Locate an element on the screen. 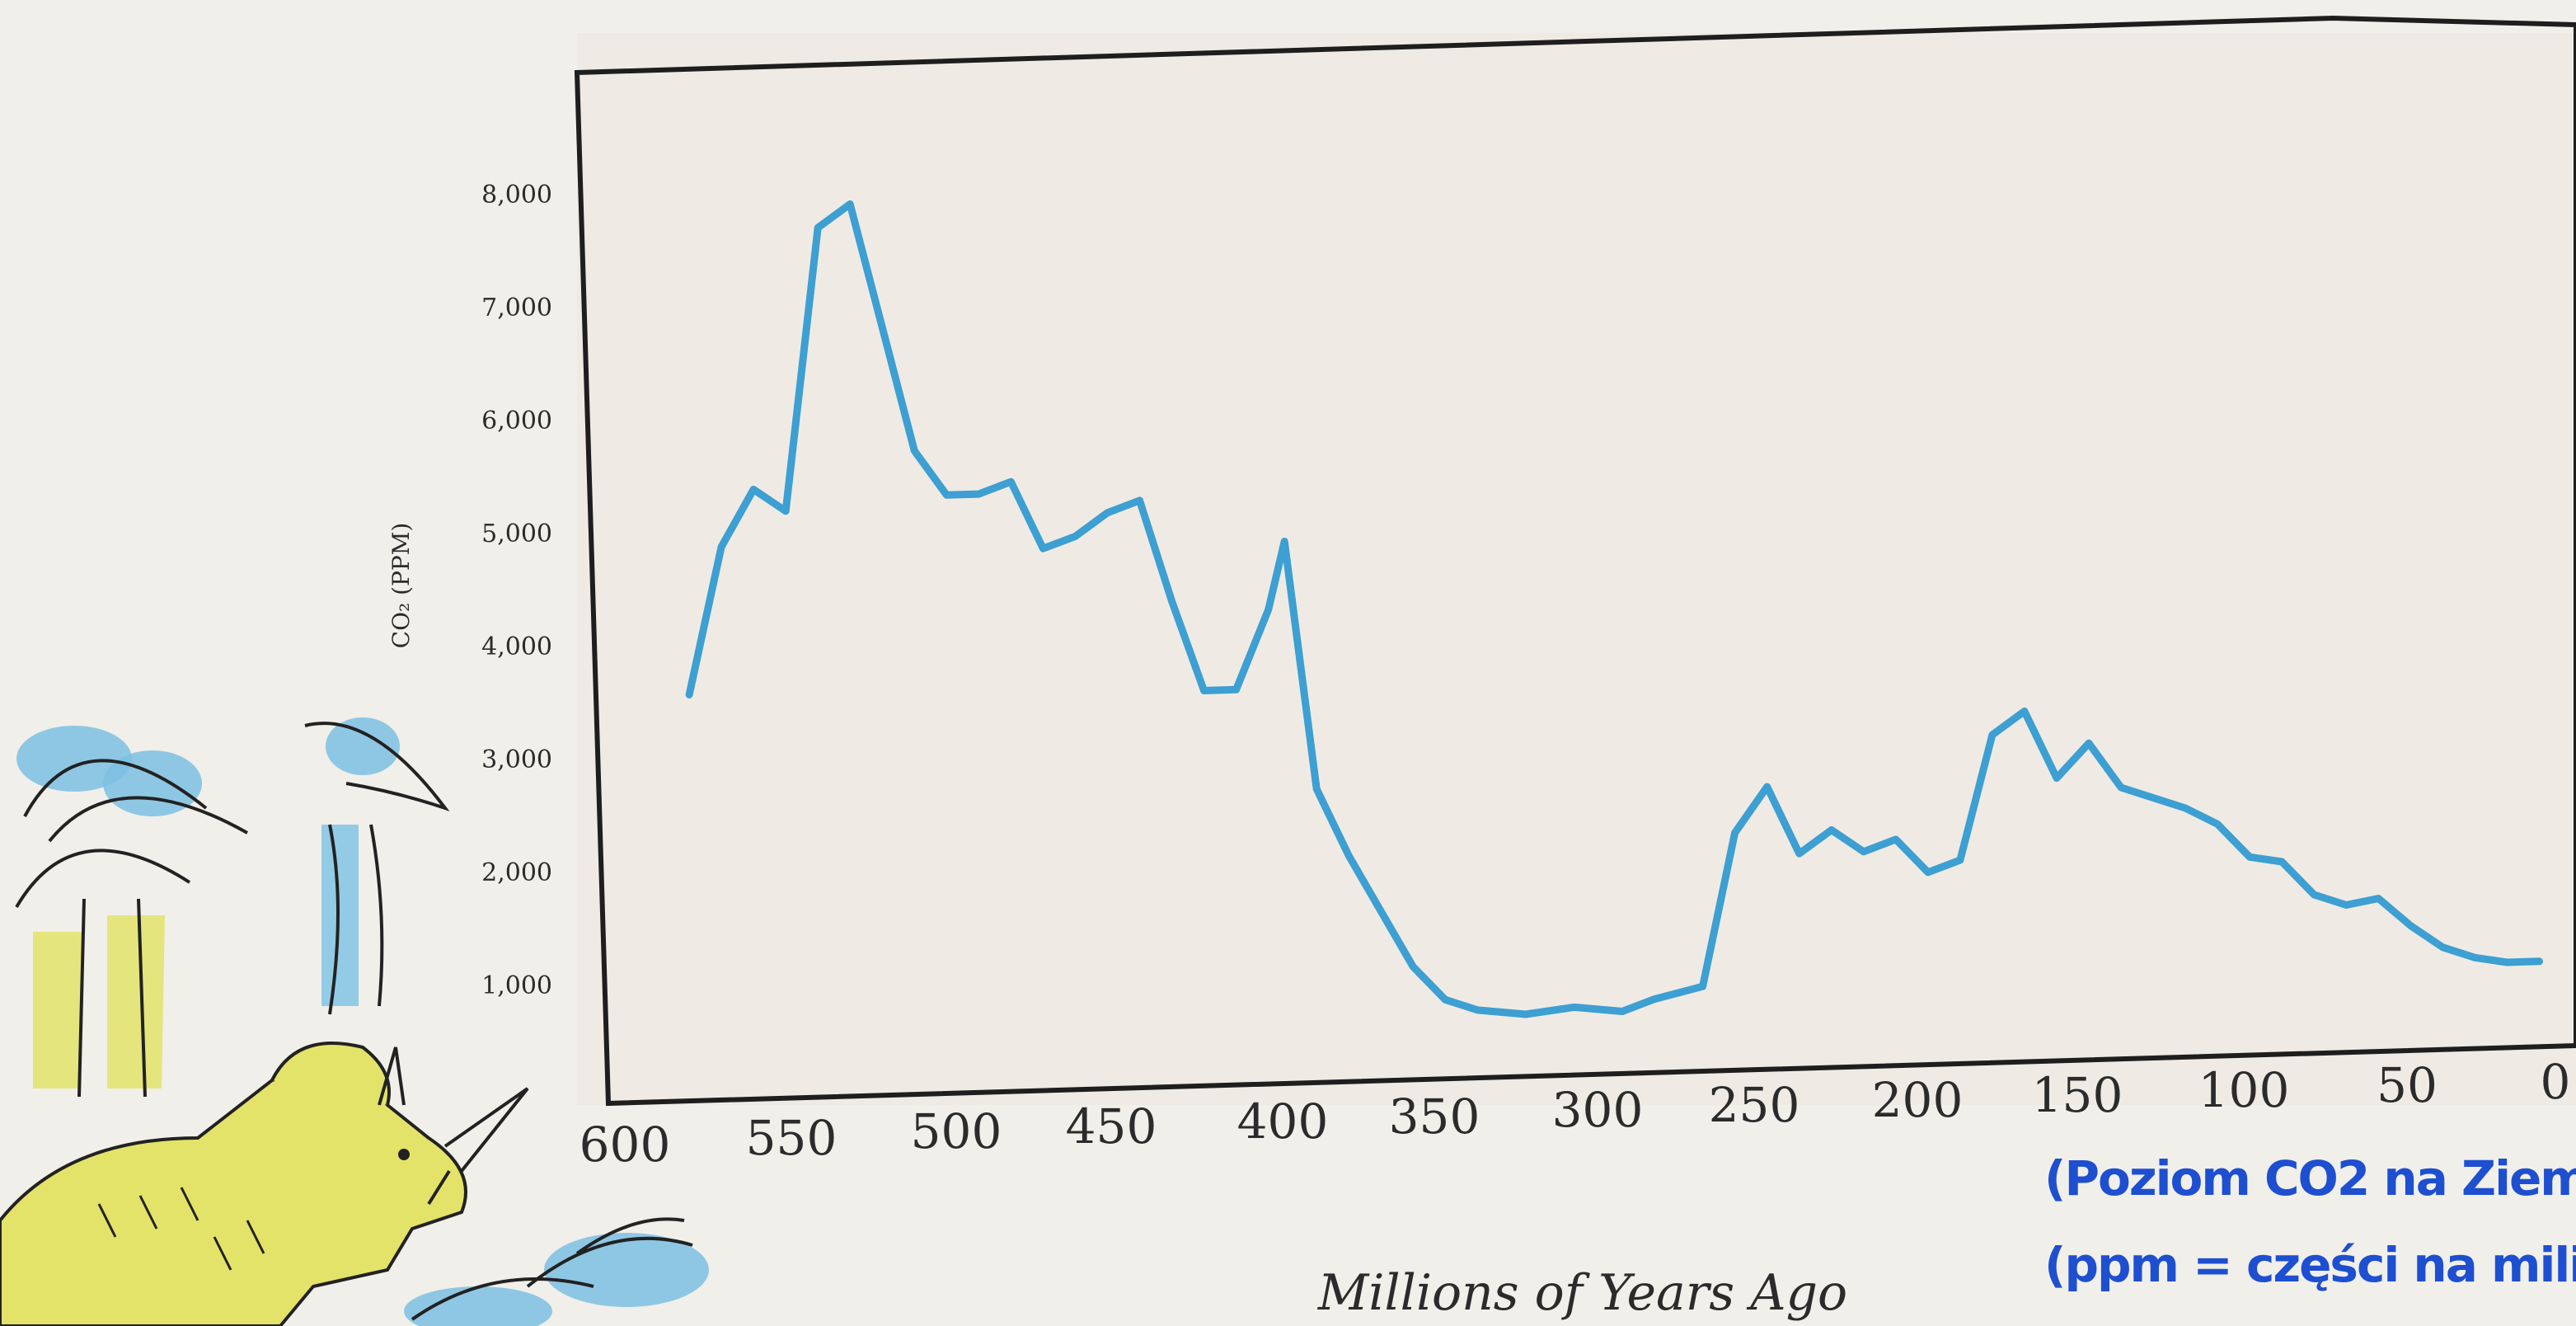 This screenshot has width=2576, height=1326. x-tick-250: 250 is located at coordinates (1755, 1105).